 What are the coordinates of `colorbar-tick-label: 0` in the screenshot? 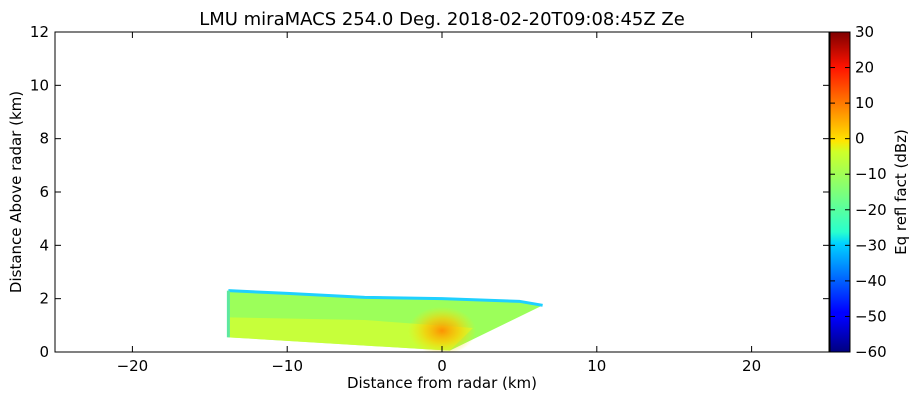 It's located at (860, 139).